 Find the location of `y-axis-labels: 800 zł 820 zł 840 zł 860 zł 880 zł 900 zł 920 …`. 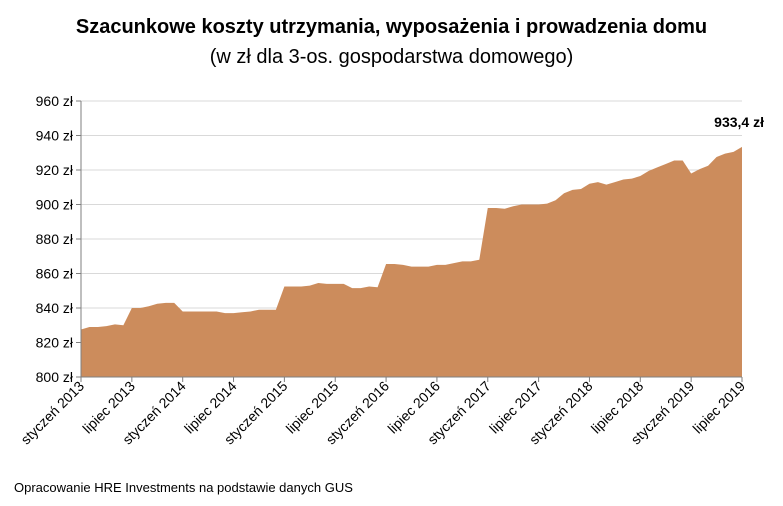

y-axis-labels: 800 zł 820 zł 840 zł 860 zł 880 zł 900 zł 920 … is located at coordinates (58, 239).